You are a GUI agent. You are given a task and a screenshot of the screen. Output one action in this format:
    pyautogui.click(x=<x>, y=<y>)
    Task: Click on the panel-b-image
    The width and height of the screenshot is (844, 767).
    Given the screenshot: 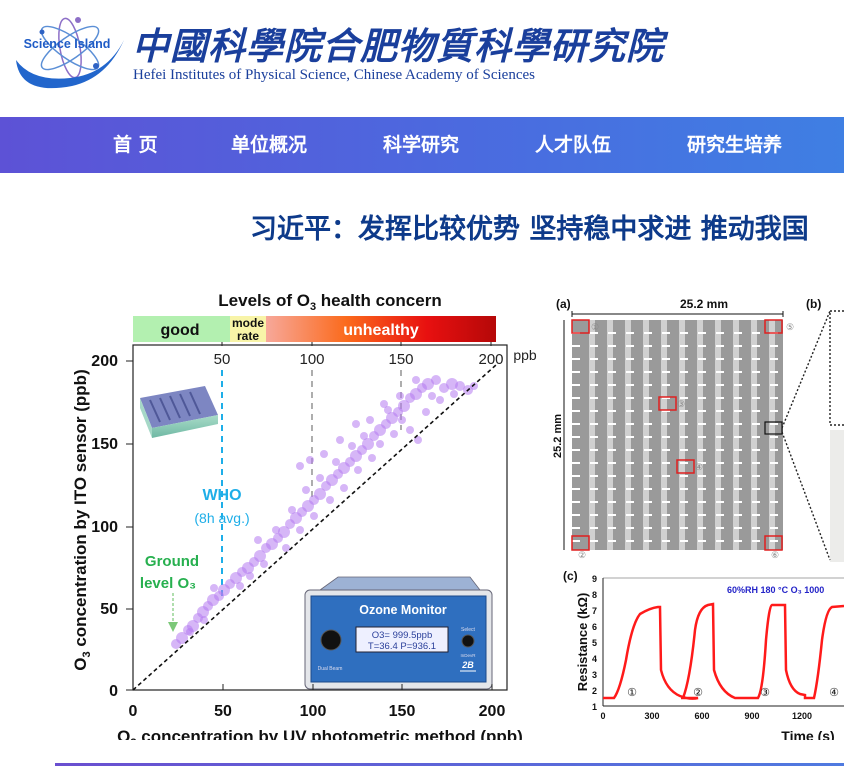 What is the action you would take?
    pyautogui.click(x=837, y=496)
    